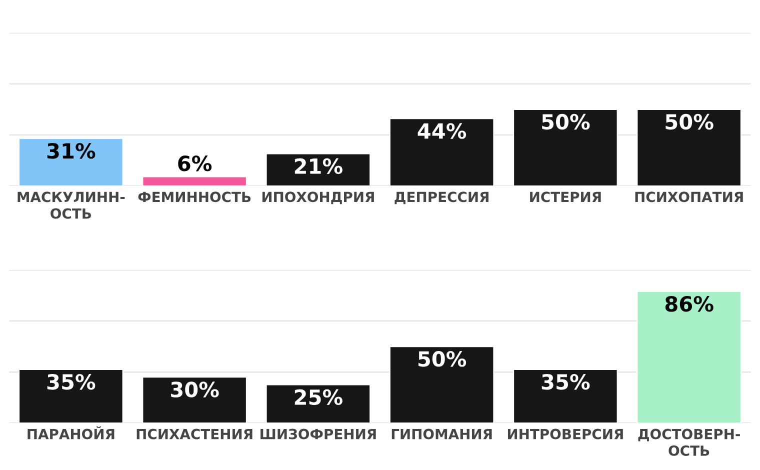 The height and width of the screenshot is (470, 760). I want to click on x-tick-label: ИПОХОНДРИЯ, so click(318, 198).